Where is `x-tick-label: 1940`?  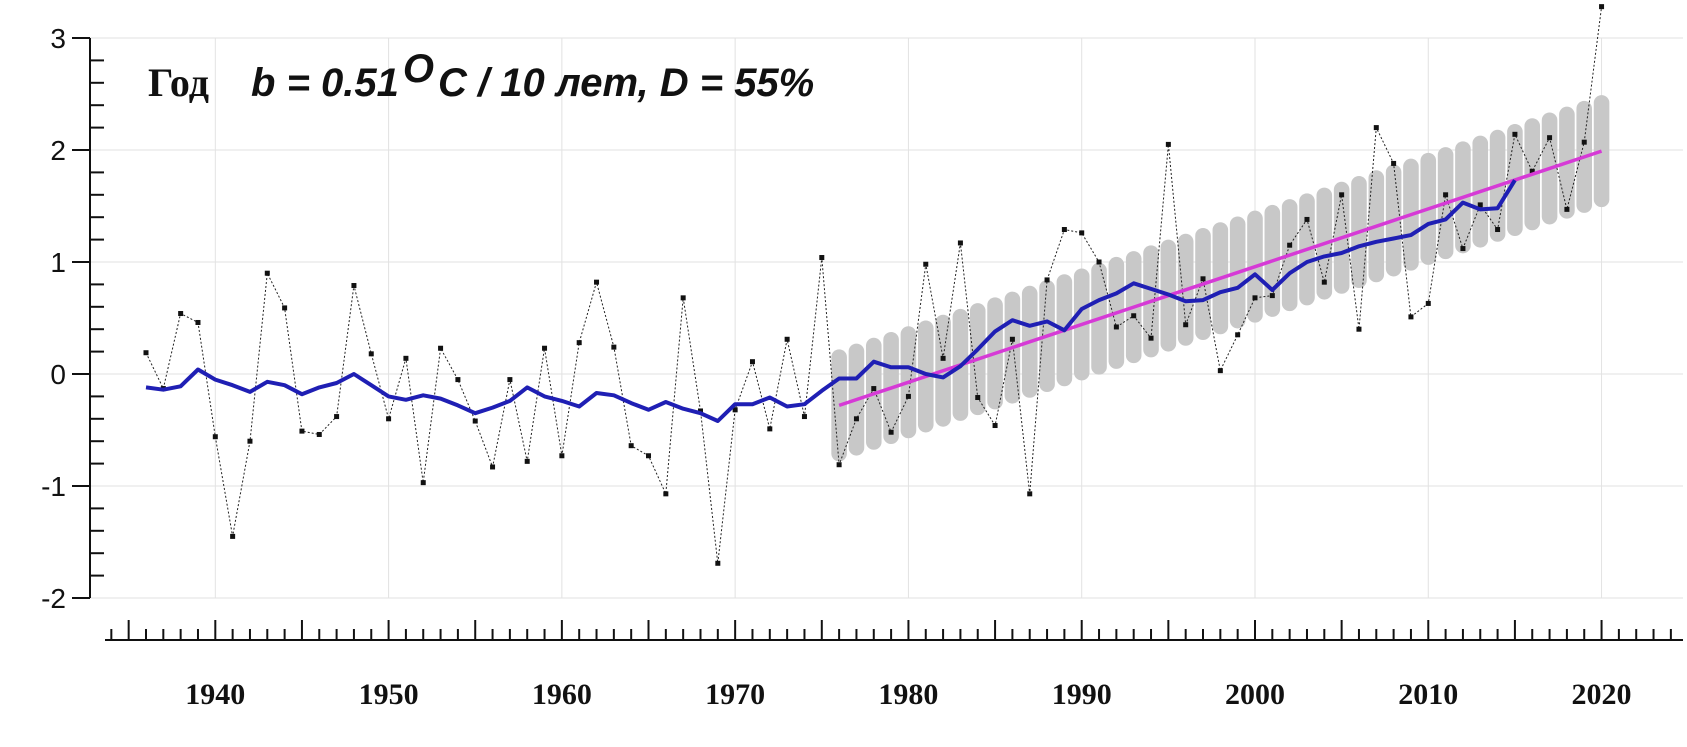
x-tick-label: 1940 is located at coordinates (215, 694).